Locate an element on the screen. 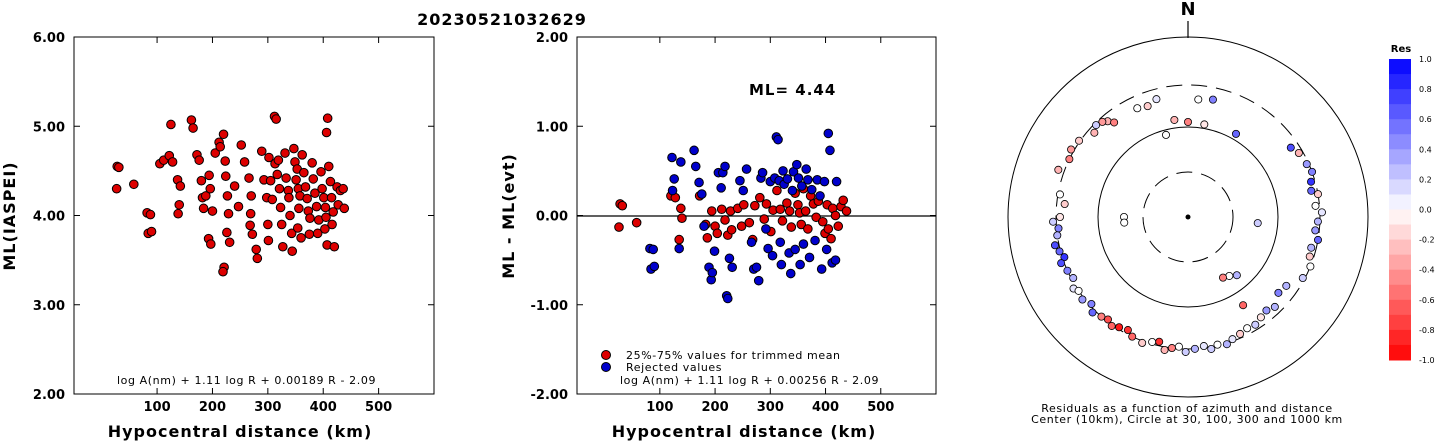 The height and width of the screenshot is (441, 1437). polar-points is located at coordinates (1187, 225).